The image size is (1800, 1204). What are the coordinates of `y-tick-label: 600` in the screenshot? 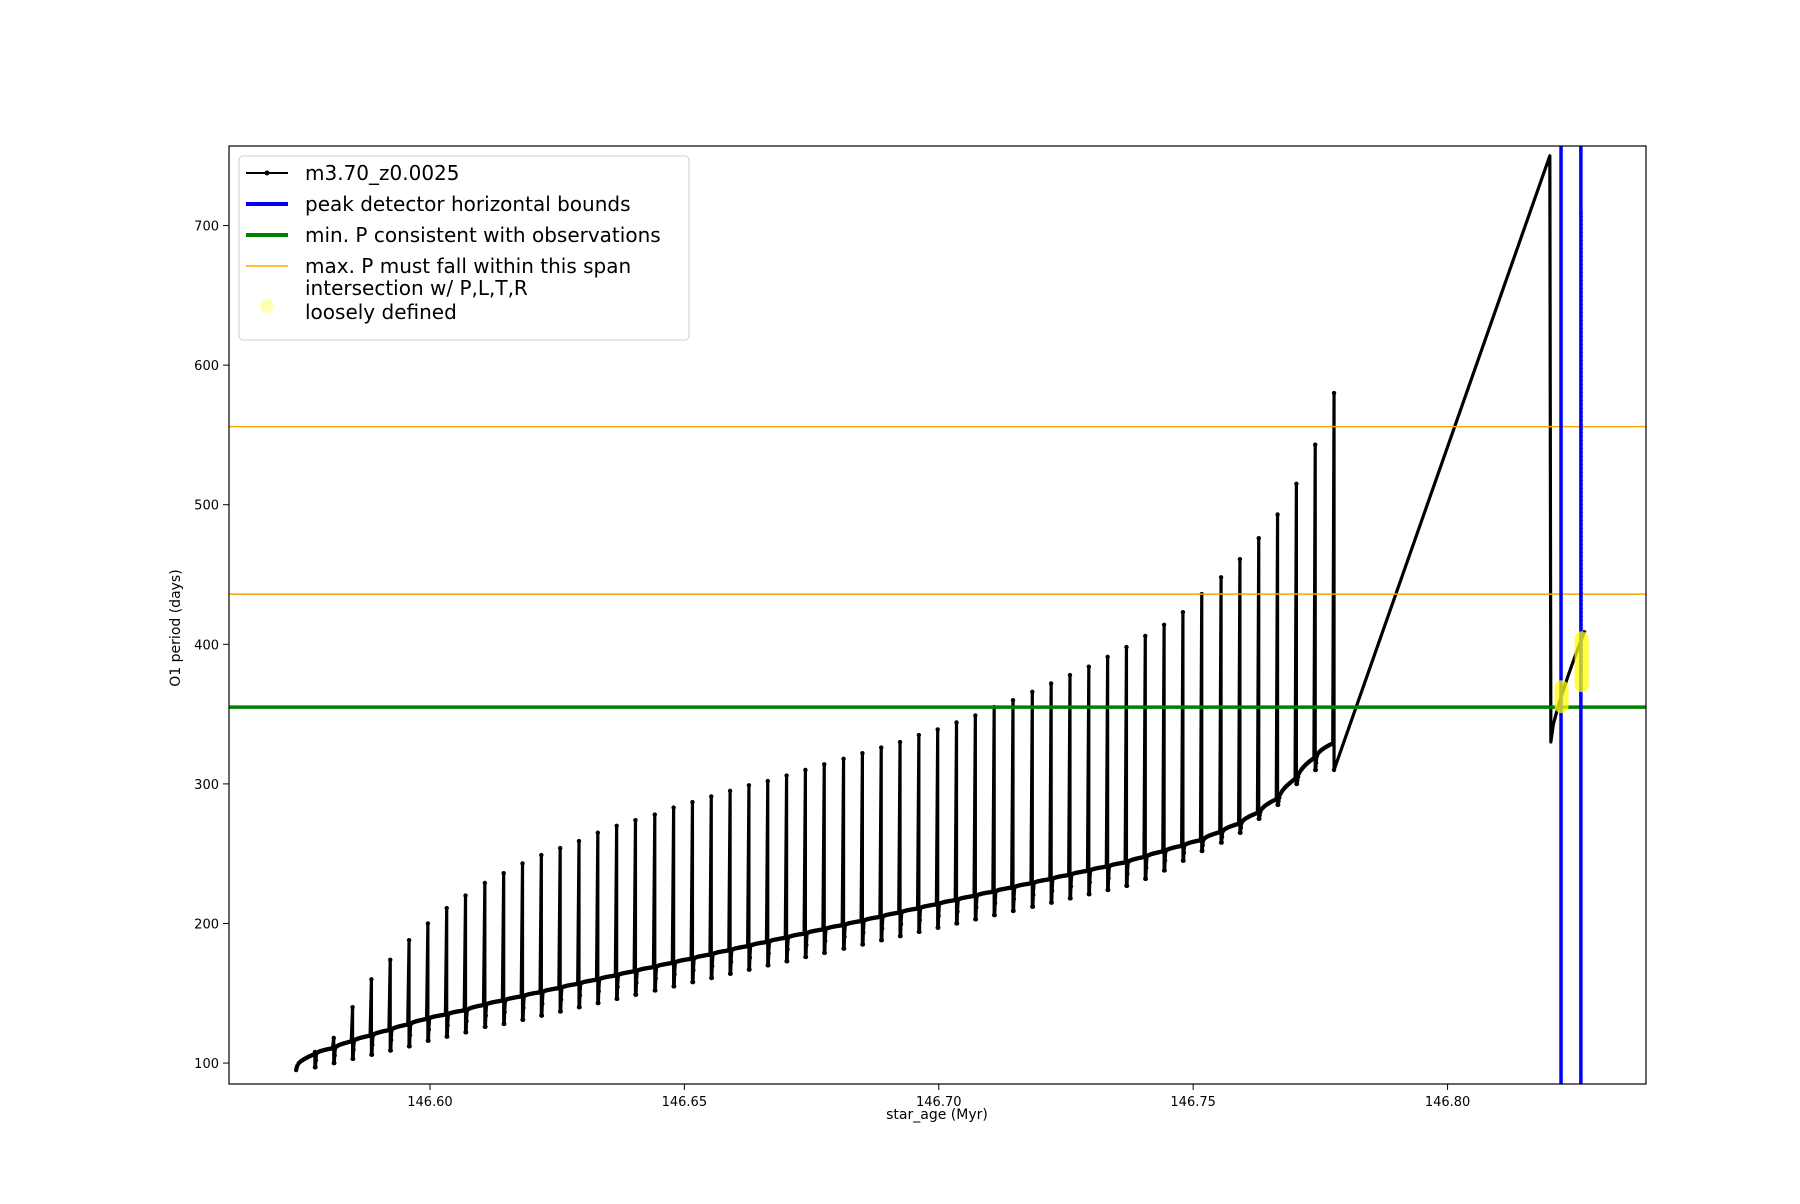 It's located at (206, 366).